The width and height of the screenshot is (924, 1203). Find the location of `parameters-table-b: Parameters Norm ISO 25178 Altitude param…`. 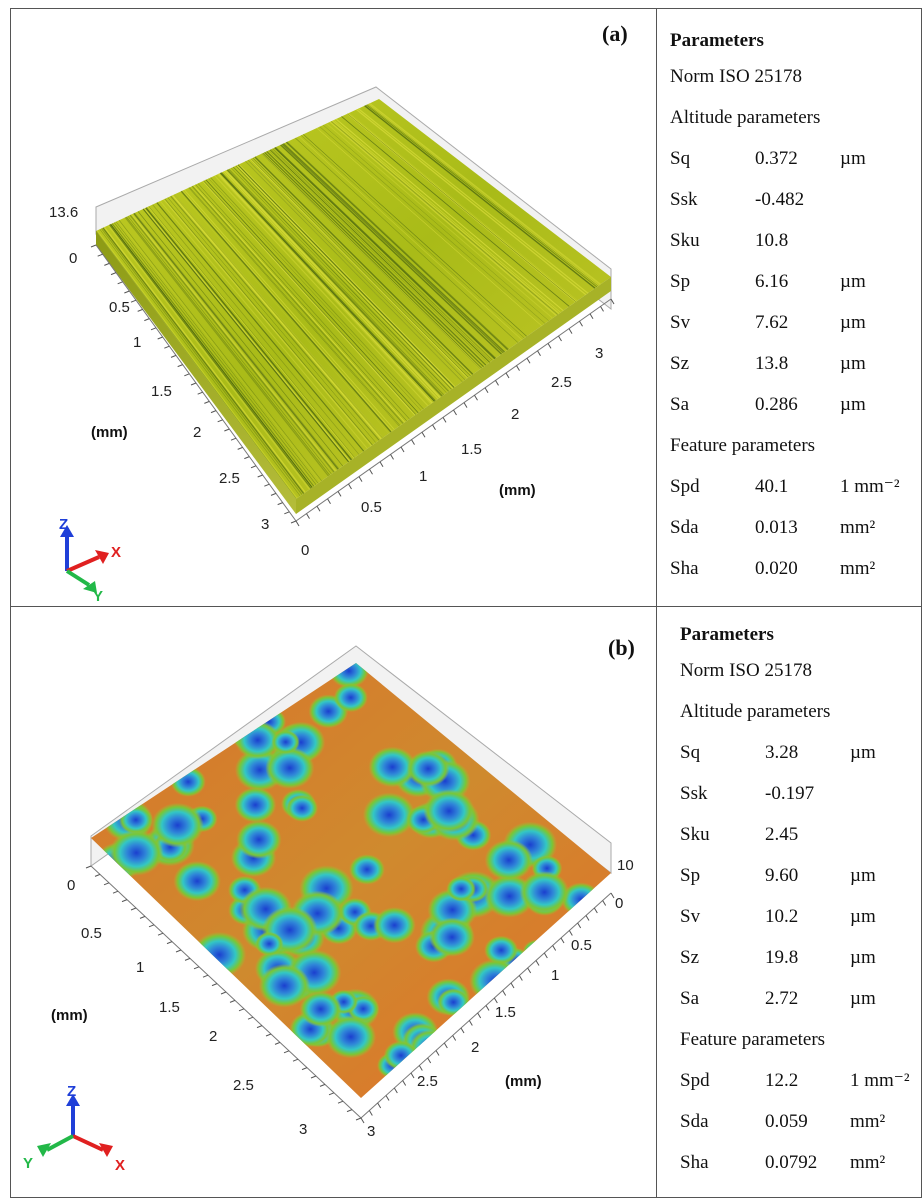

parameters-table-b: Parameters Norm ISO 25178 Altitude param… is located at coordinates (795, 901).